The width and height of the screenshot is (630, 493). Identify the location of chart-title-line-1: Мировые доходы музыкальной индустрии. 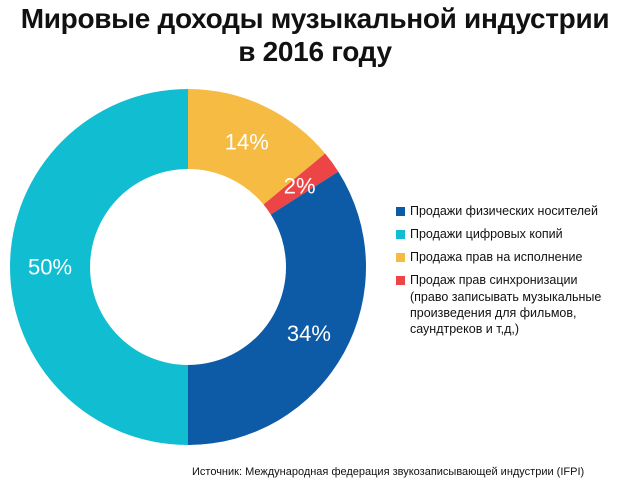
(315, 18).